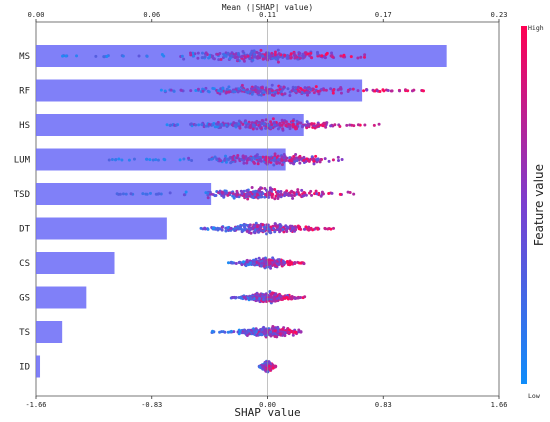  Describe the element at coordinates (267, 405) in the screenshot. I see `bottom-tick-label: 0.00` at that location.